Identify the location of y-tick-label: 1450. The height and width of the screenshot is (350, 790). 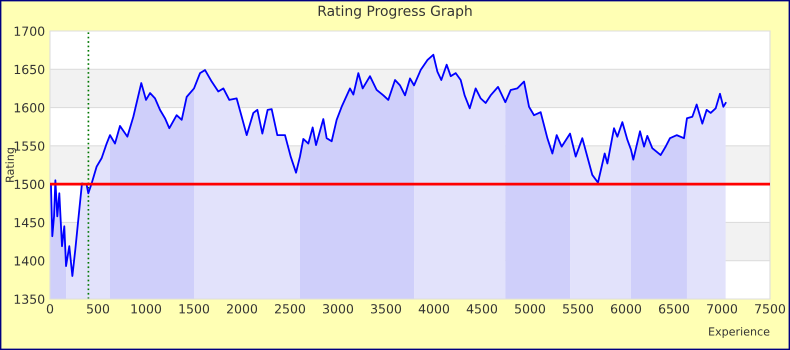
(29, 223).